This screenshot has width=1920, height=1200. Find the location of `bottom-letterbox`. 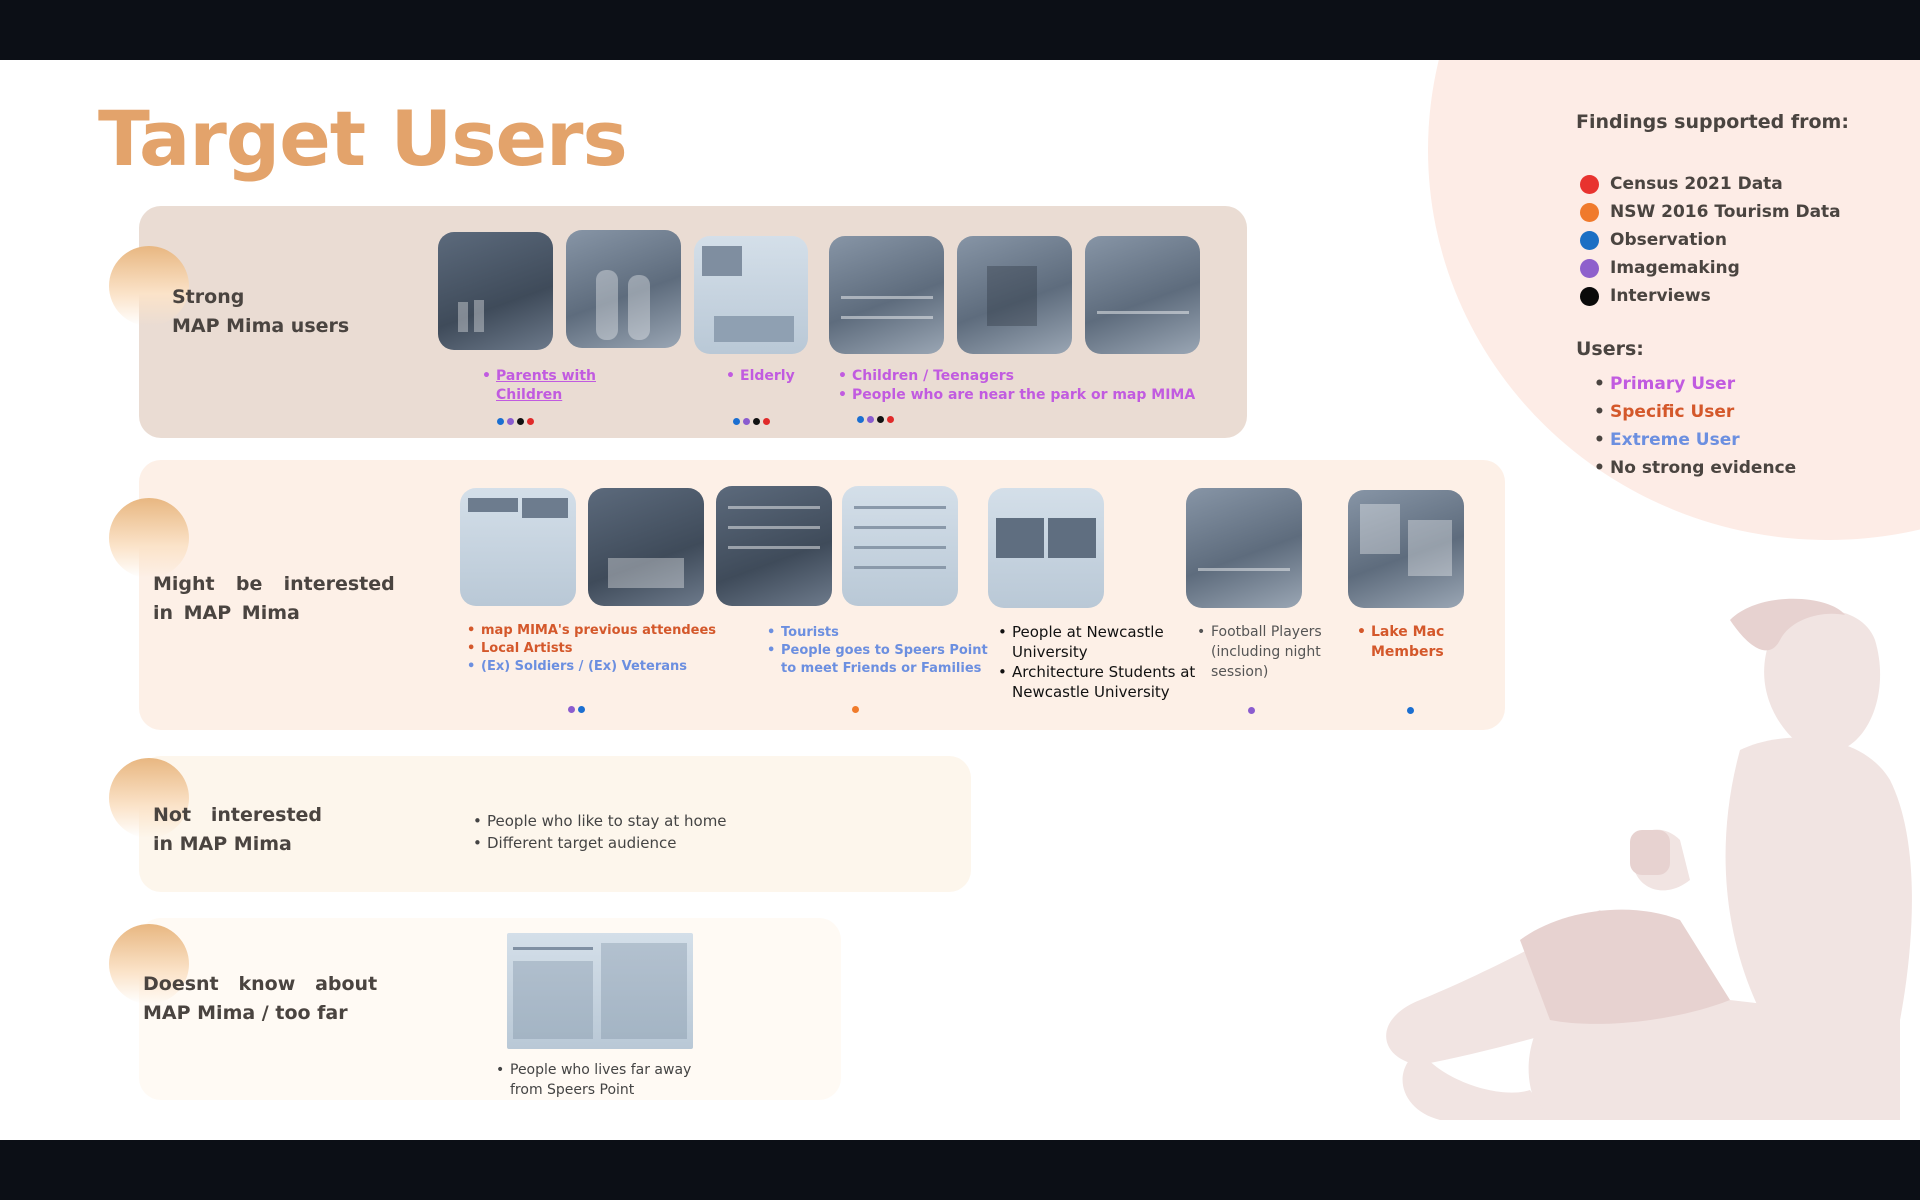

bottom-letterbox is located at coordinates (960, 1170).